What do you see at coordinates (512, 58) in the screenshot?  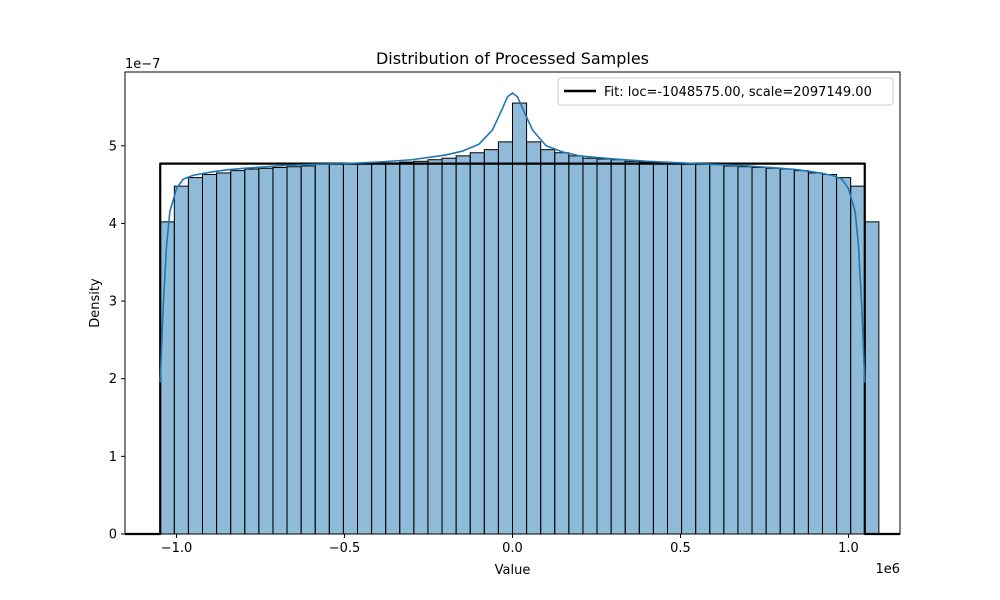 I see `chart-title: Distribution of Processed Samples` at bounding box center [512, 58].